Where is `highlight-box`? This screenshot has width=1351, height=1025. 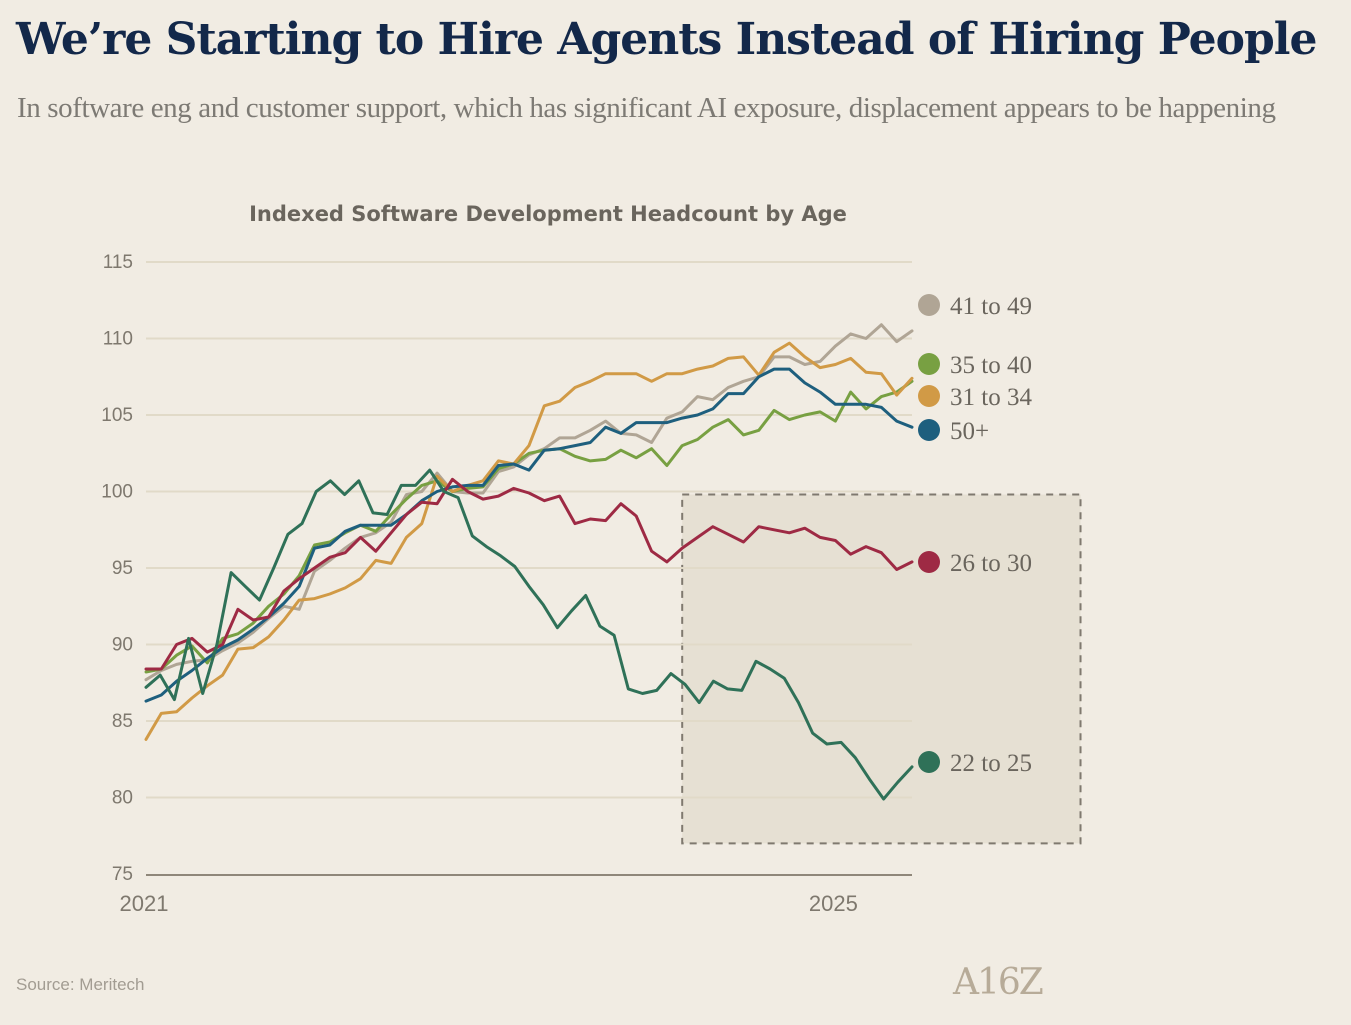 highlight-box is located at coordinates (881, 669).